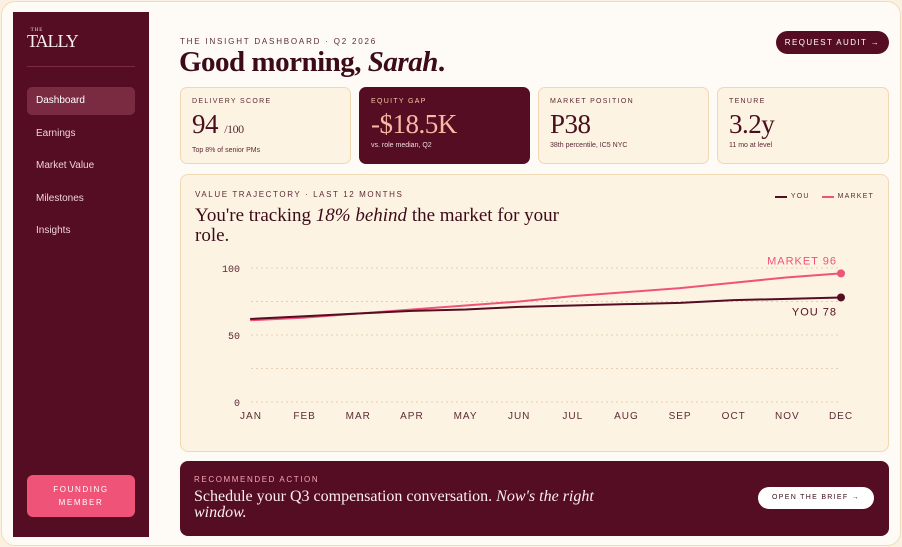 This screenshot has width=902, height=547. I want to click on series-endpoint-market, so click(841, 273).